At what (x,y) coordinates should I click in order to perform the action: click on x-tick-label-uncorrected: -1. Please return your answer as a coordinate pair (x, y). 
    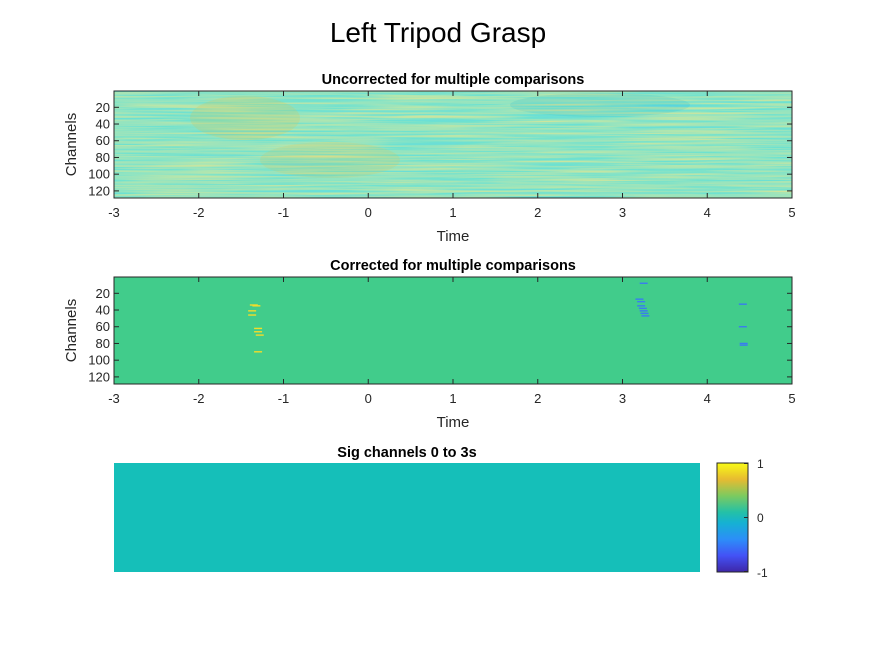
    Looking at the image, I should click on (284, 212).